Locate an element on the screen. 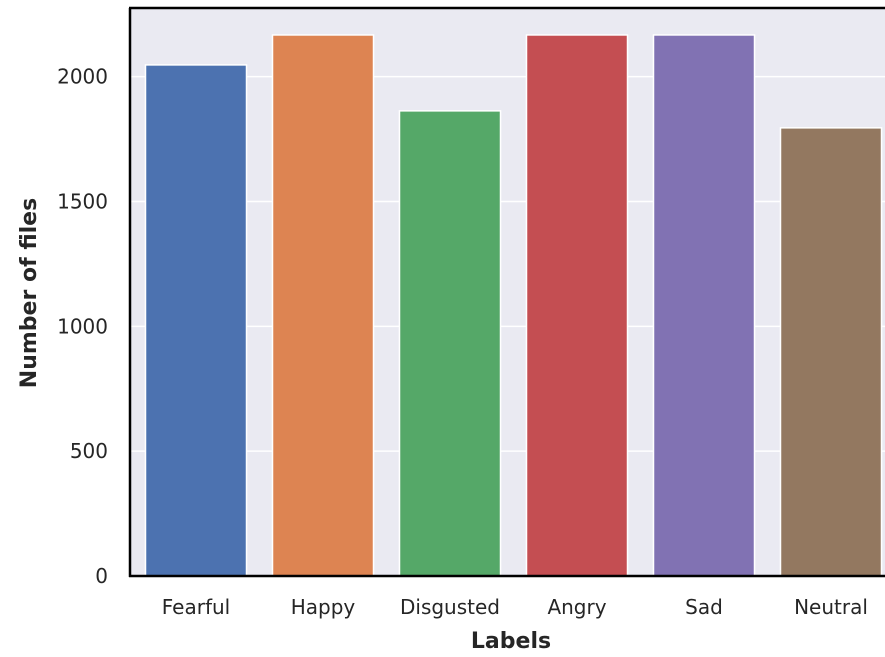 The width and height of the screenshot is (885, 657). y-tick-label: 1500 is located at coordinates (82, 201).